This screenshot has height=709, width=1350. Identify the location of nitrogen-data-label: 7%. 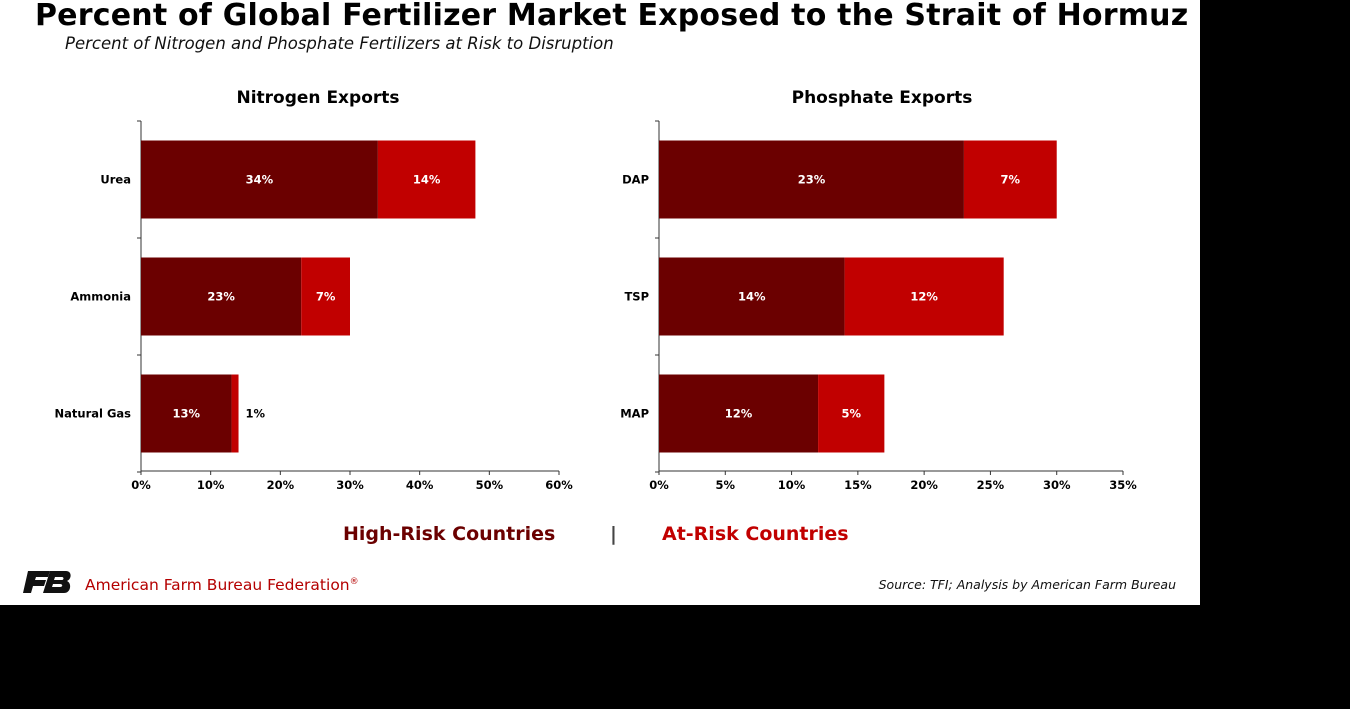
(326, 297).